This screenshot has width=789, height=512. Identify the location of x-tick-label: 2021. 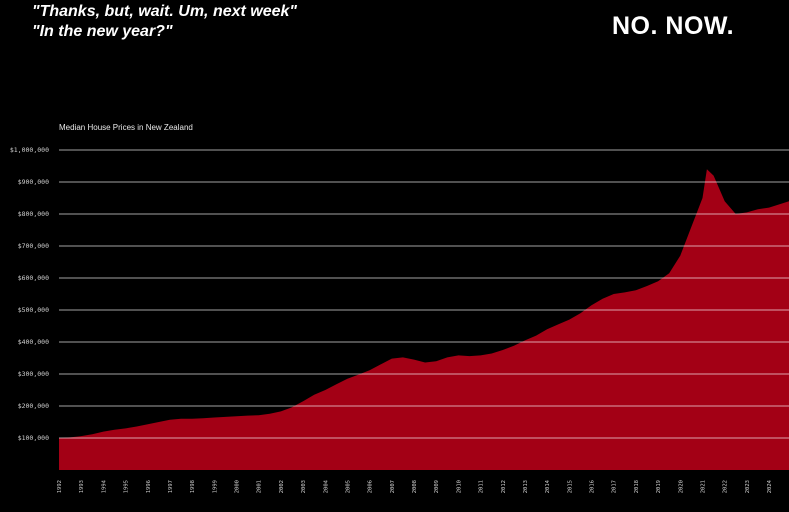
(704, 486).